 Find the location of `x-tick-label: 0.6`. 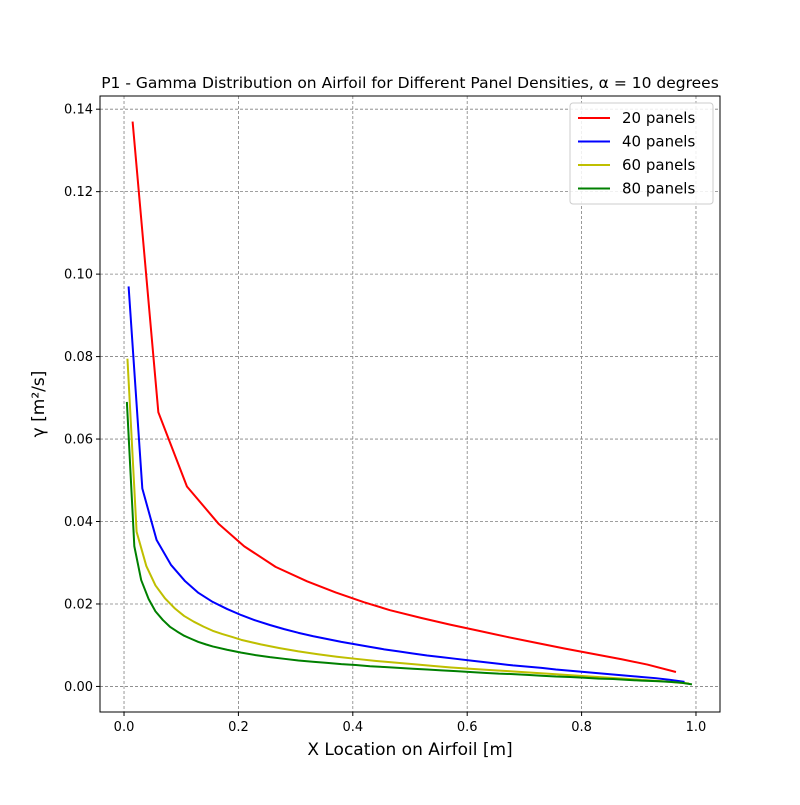

x-tick-label: 0.6 is located at coordinates (467, 727).